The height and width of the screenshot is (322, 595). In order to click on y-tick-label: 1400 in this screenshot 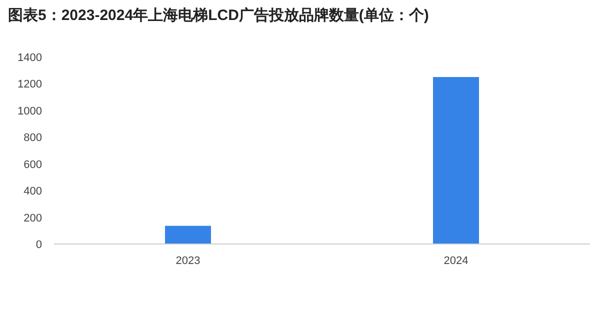, I will do `click(30, 58)`.